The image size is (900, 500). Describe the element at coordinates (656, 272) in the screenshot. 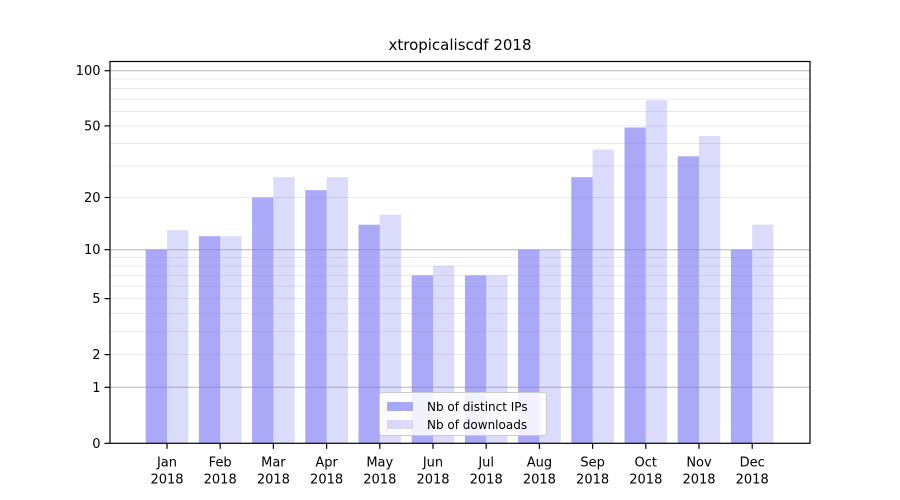

I see `bar-downloads-oct` at that location.